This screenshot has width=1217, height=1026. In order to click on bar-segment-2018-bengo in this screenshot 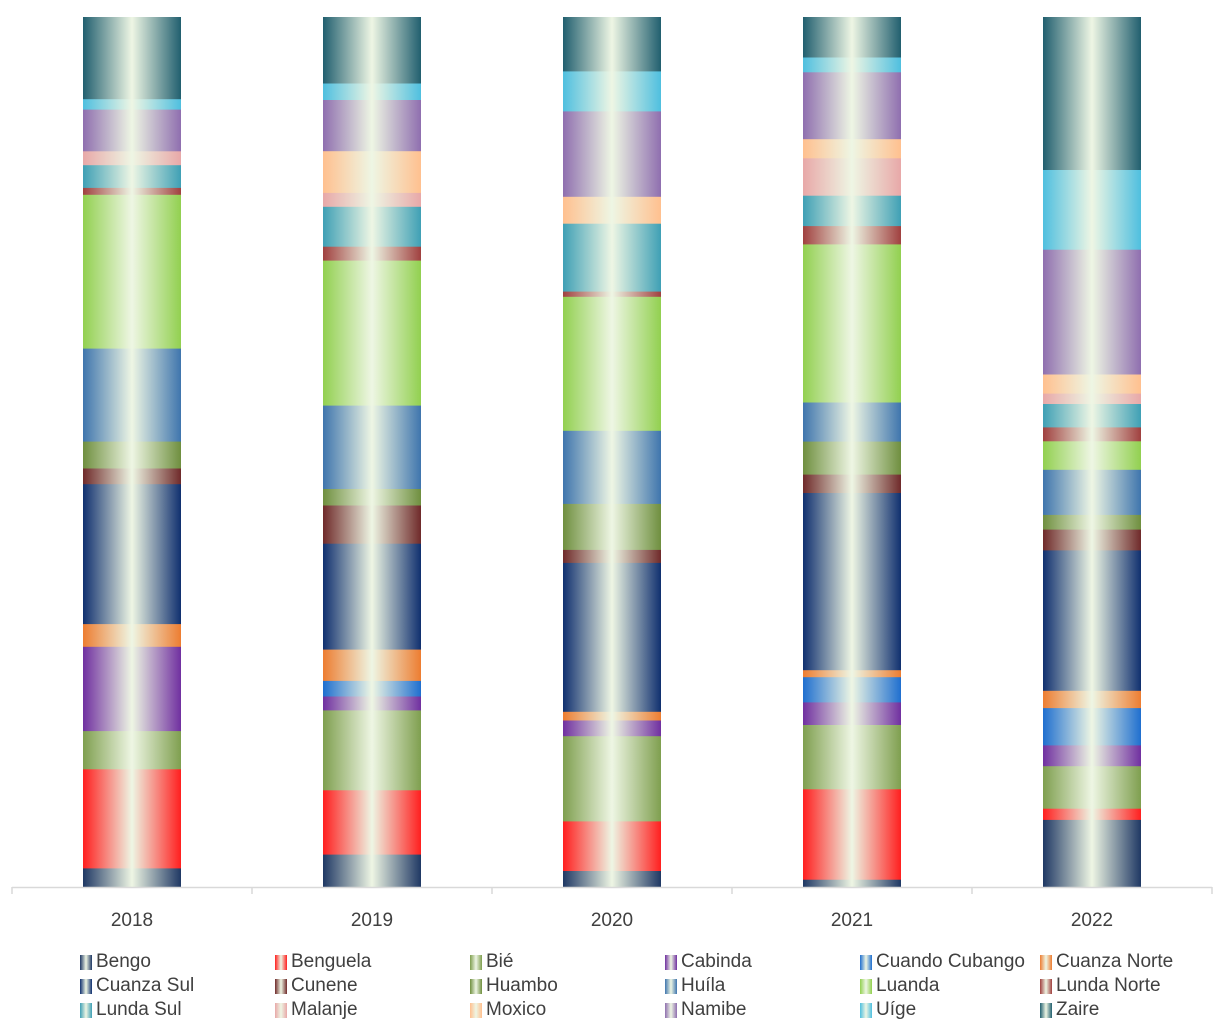, I will do `click(132, 877)`.